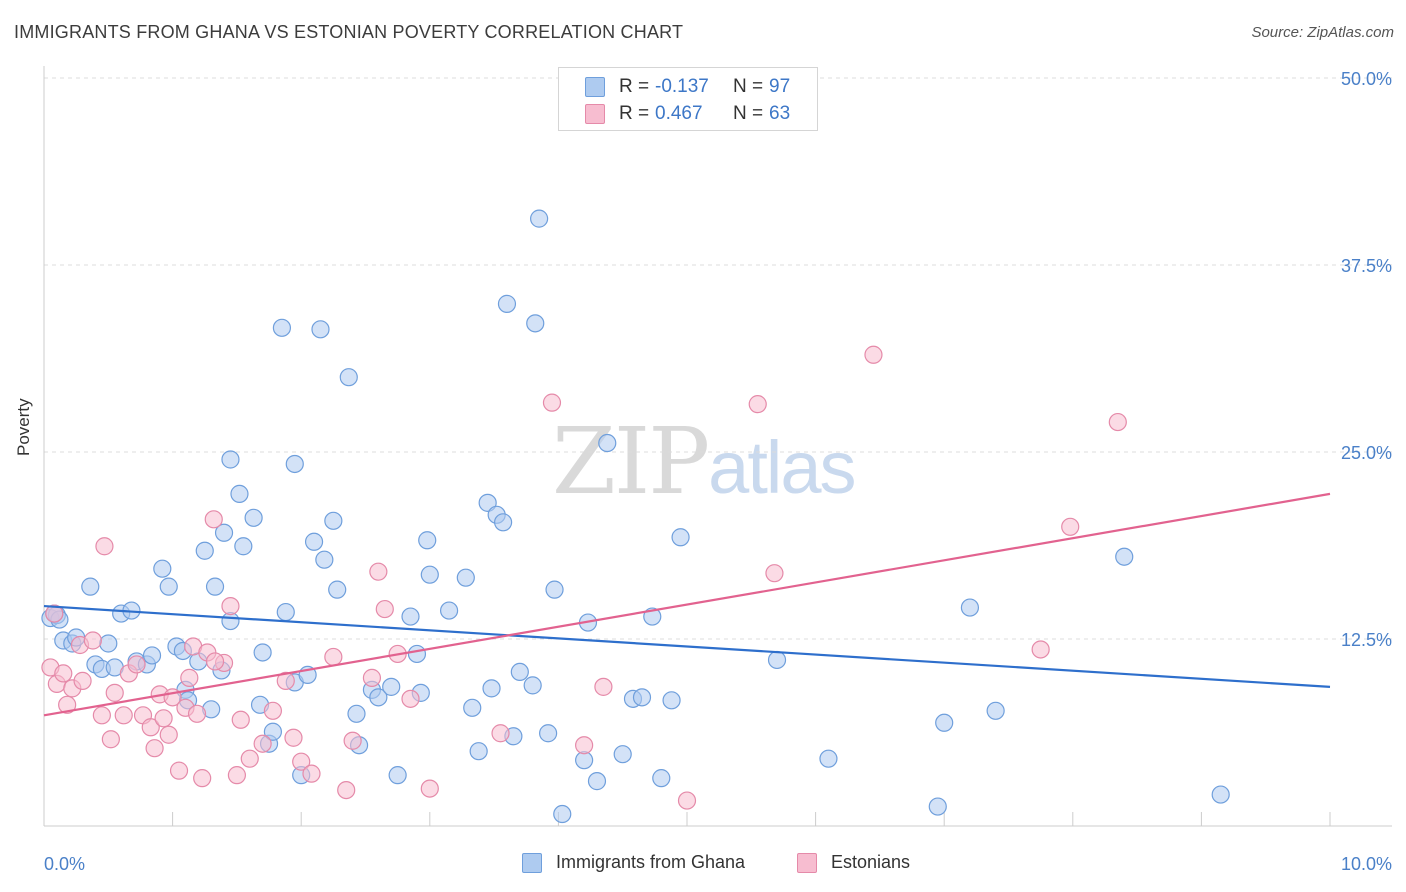  I want to click on legend-r-label: R =, so click(634, 113).